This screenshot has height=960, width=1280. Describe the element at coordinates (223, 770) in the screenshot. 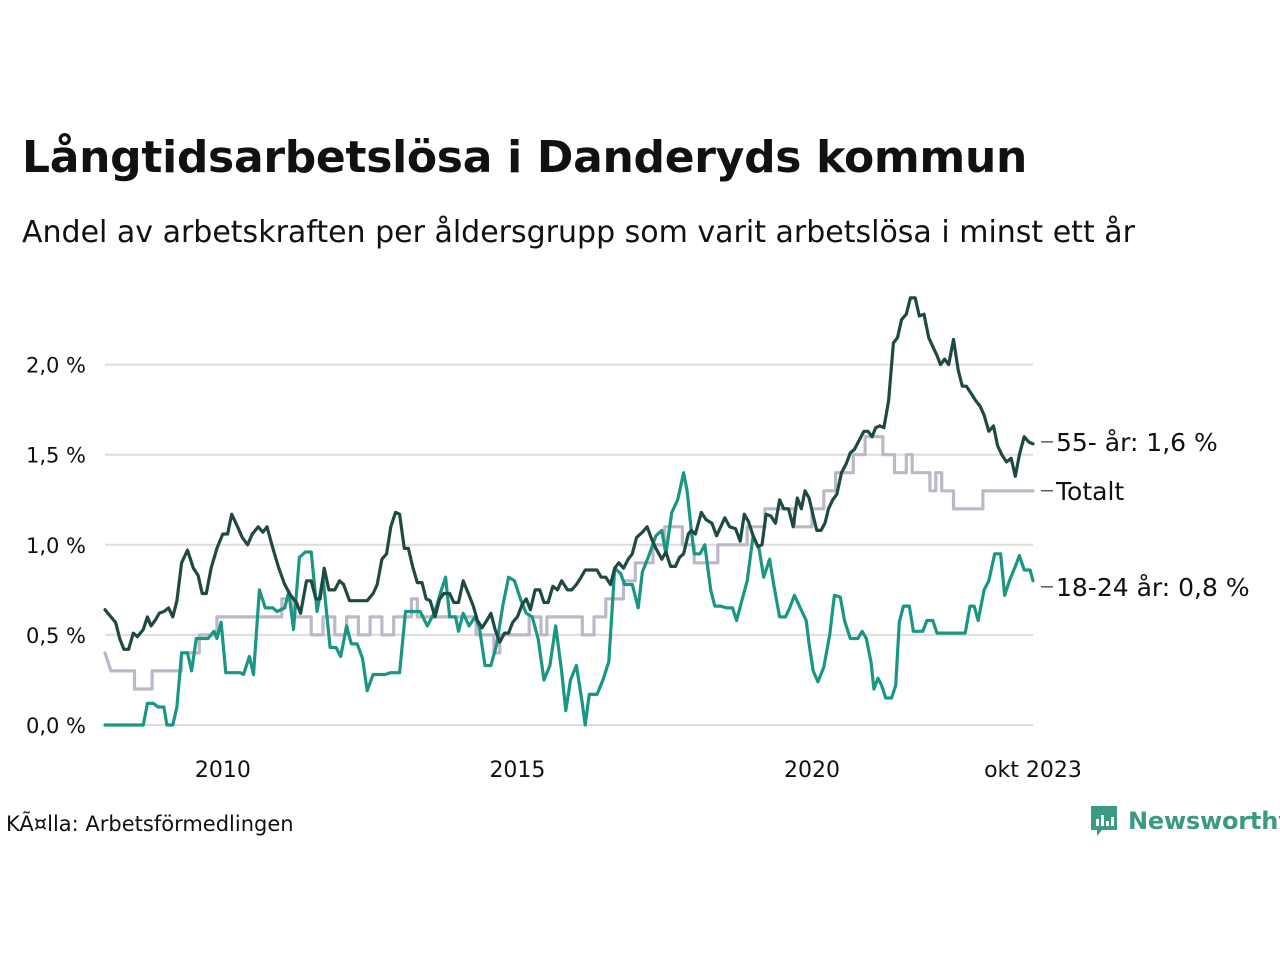

I see `x-tick-label: 2010` at that location.